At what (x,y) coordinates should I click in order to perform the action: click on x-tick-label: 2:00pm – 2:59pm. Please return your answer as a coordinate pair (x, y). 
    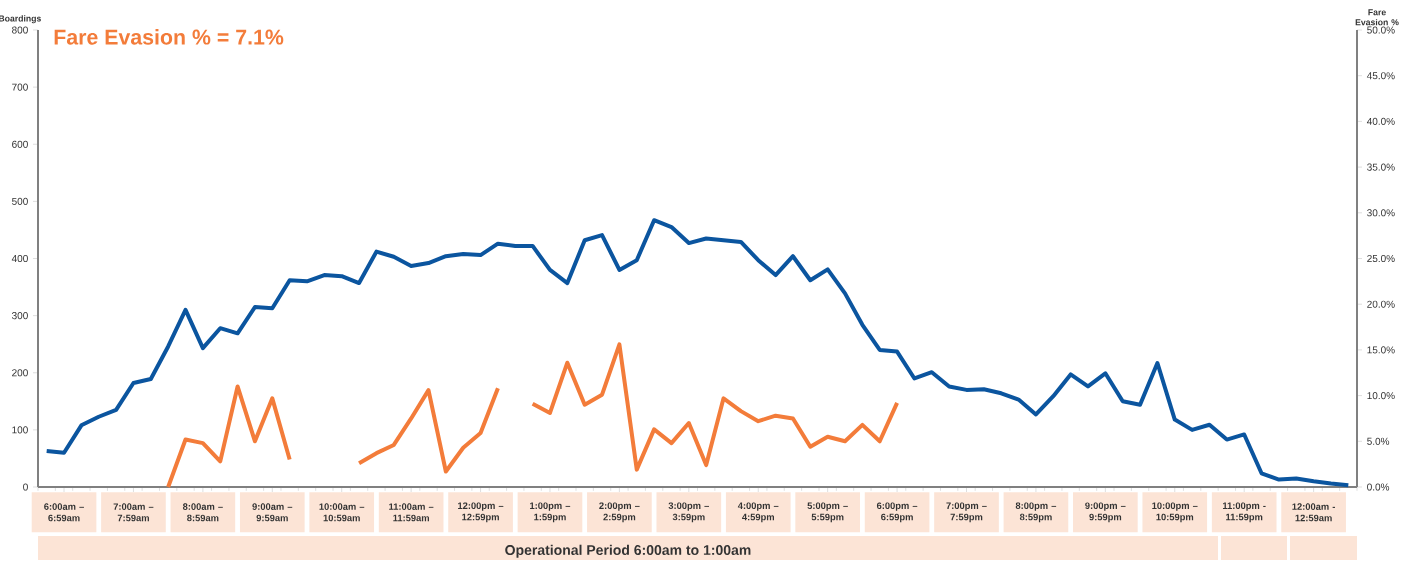
    Looking at the image, I should click on (619, 512).